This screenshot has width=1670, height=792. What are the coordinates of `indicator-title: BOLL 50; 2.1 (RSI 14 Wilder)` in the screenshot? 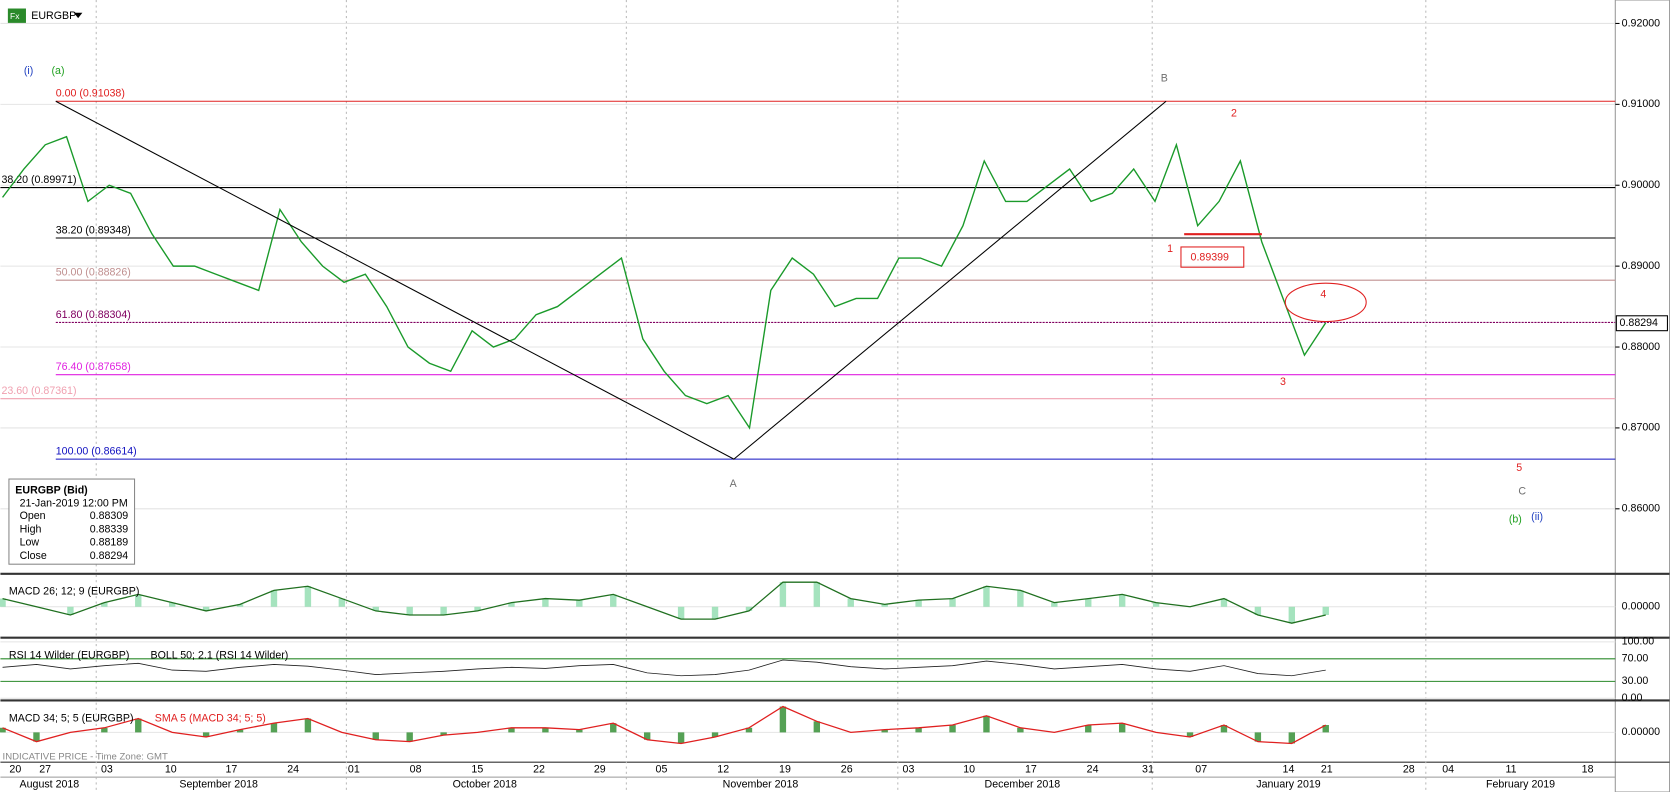 It's located at (220, 656).